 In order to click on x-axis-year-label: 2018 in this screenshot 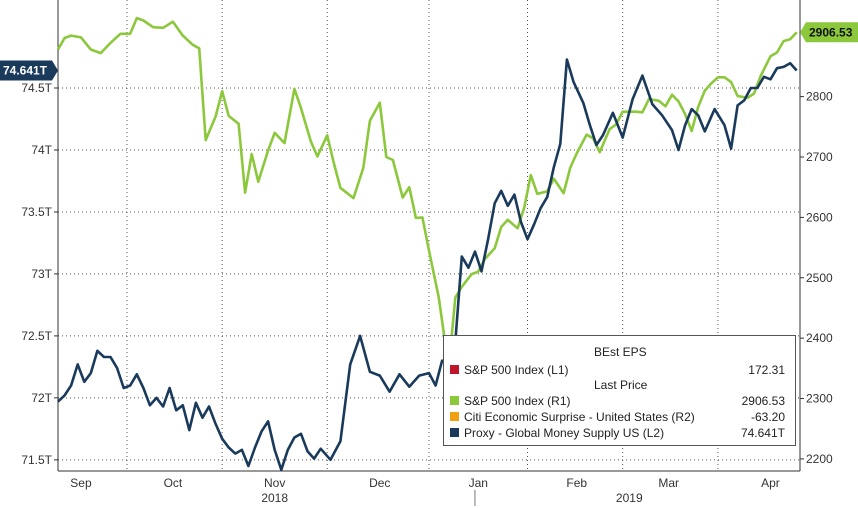, I will do `click(274, 498)`.